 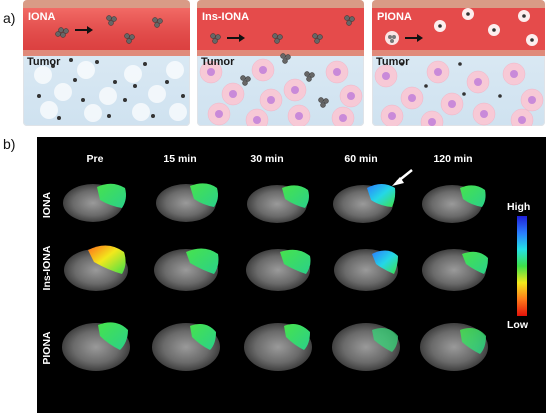 What do you see at coordinates (361, 159) in the screenshot?
I see `column-header: 60 min` at bounding box center [361, 159].